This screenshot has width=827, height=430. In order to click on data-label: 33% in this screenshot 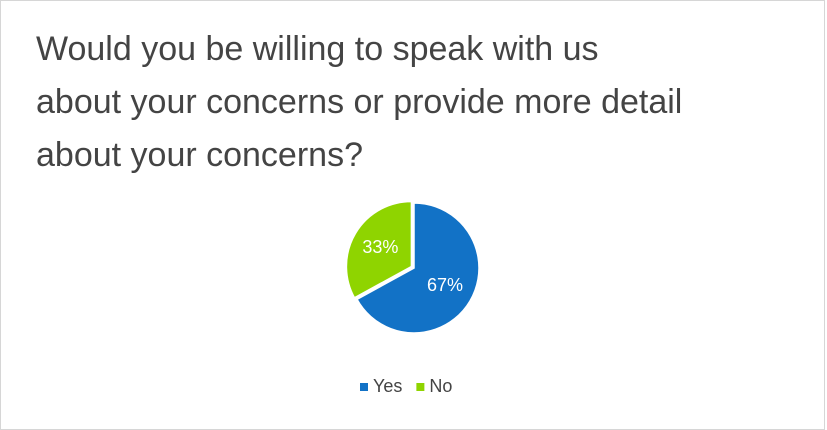, I will do `click(380, 247)`.